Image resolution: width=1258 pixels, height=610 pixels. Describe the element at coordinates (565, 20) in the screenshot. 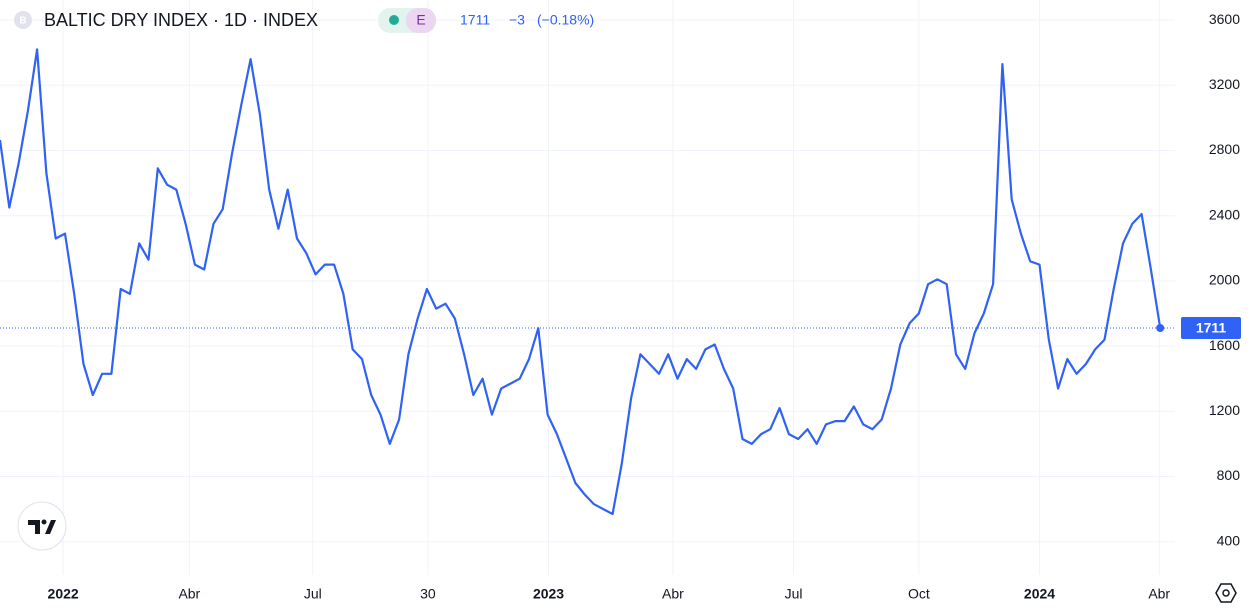

I see `change-percent: (−0.18%)` at that location.